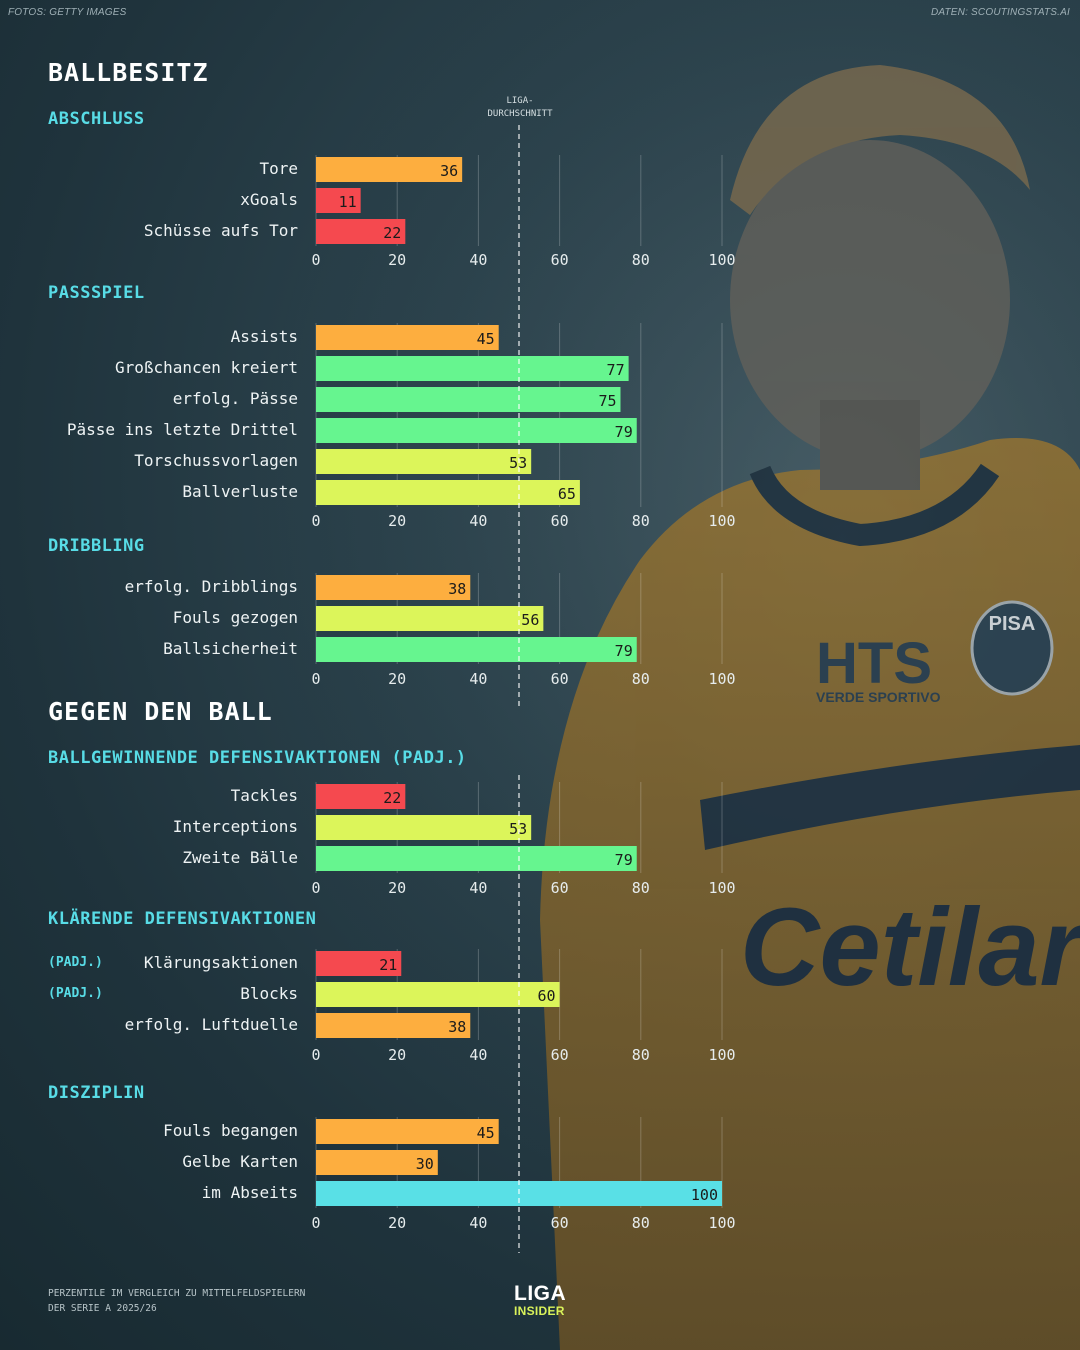 This screenshot has height=1350, width=1080. Describe the element at coordinates (211, 1024) in the screenshot. I see `bar-category-label: erfolg. Luftduelle` at that location.